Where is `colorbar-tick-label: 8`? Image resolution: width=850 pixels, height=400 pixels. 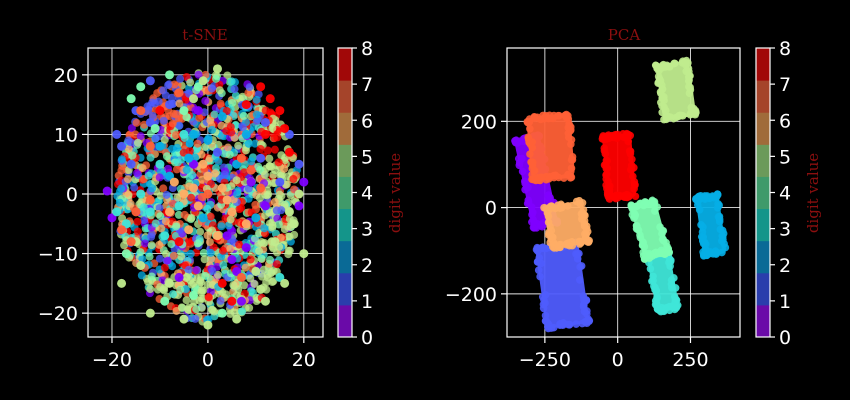
colorbar-tick-label: 8 is located at coordinates (367, 49).